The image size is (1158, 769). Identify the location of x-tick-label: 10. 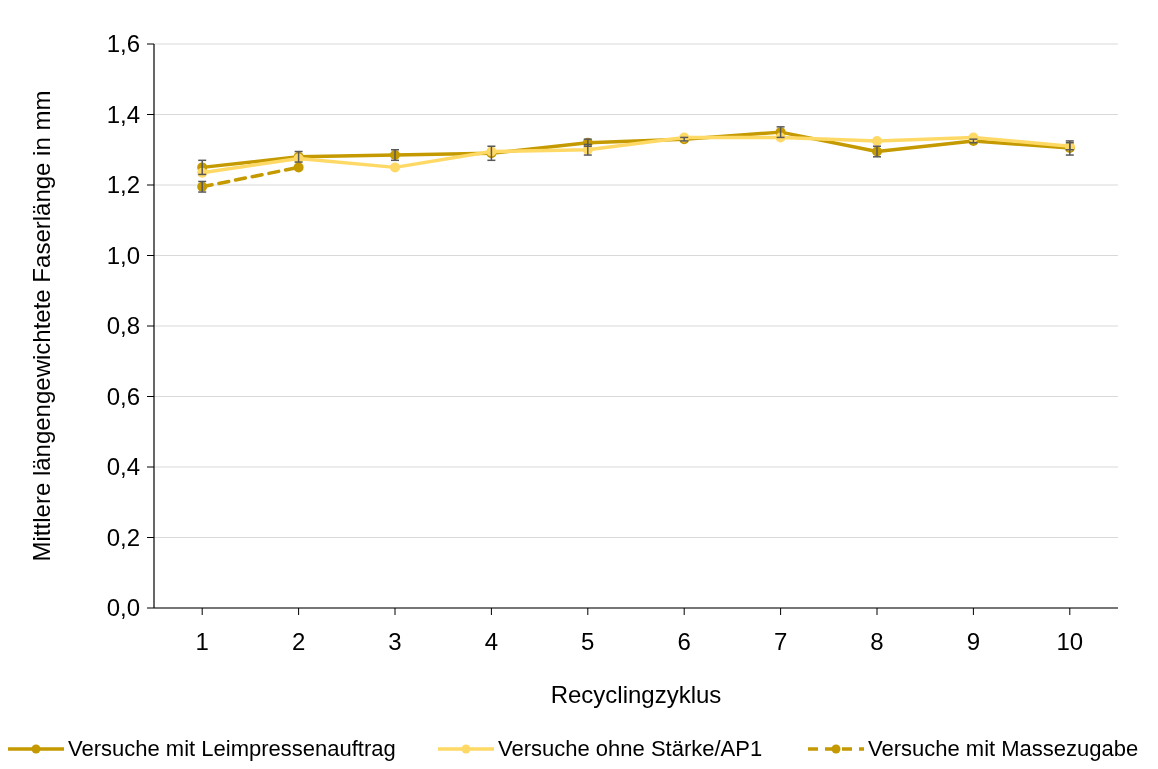
(1070, 641).